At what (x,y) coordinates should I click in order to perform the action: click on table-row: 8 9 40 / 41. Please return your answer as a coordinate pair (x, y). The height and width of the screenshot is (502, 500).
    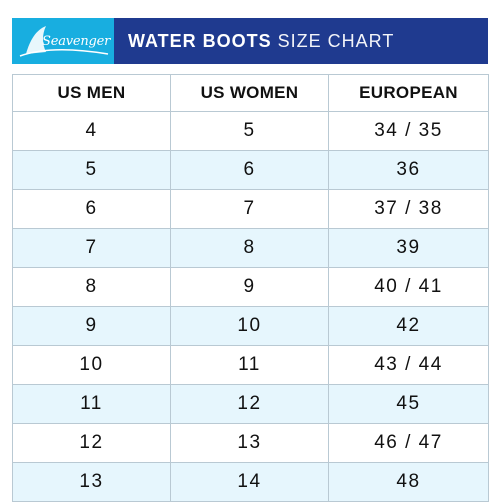
    Looking at the image, I should click on (250, 287).